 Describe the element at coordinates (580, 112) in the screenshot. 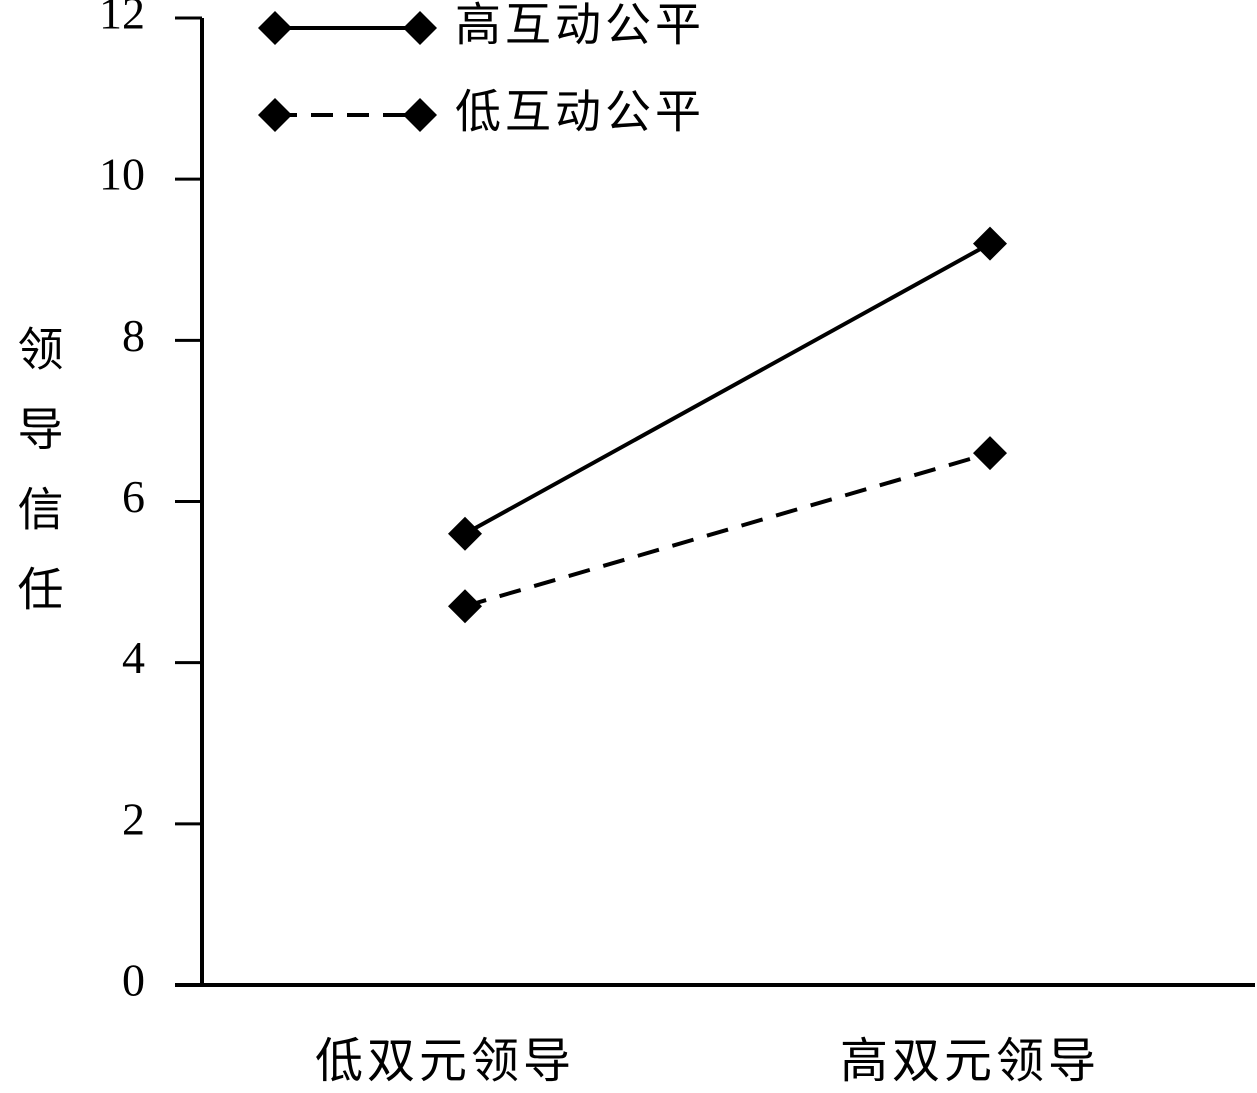

I see `legend-label: 低互动公平` at that location.